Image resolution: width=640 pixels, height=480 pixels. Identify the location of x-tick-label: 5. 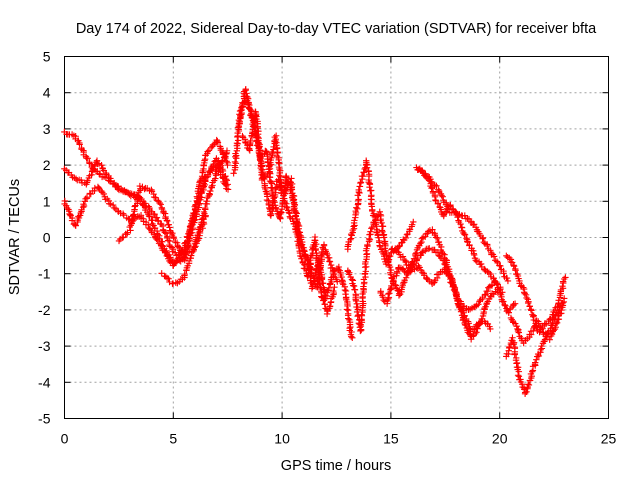
(173, 439).